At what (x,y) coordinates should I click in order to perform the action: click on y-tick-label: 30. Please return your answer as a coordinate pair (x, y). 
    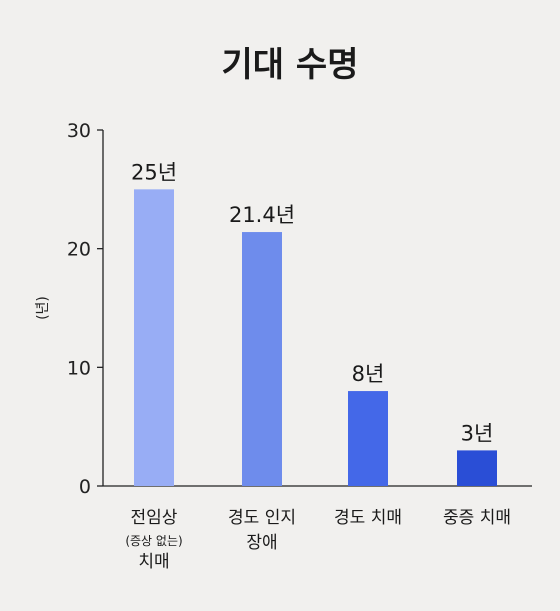
    Looking at the image, I should click on (79, 131).